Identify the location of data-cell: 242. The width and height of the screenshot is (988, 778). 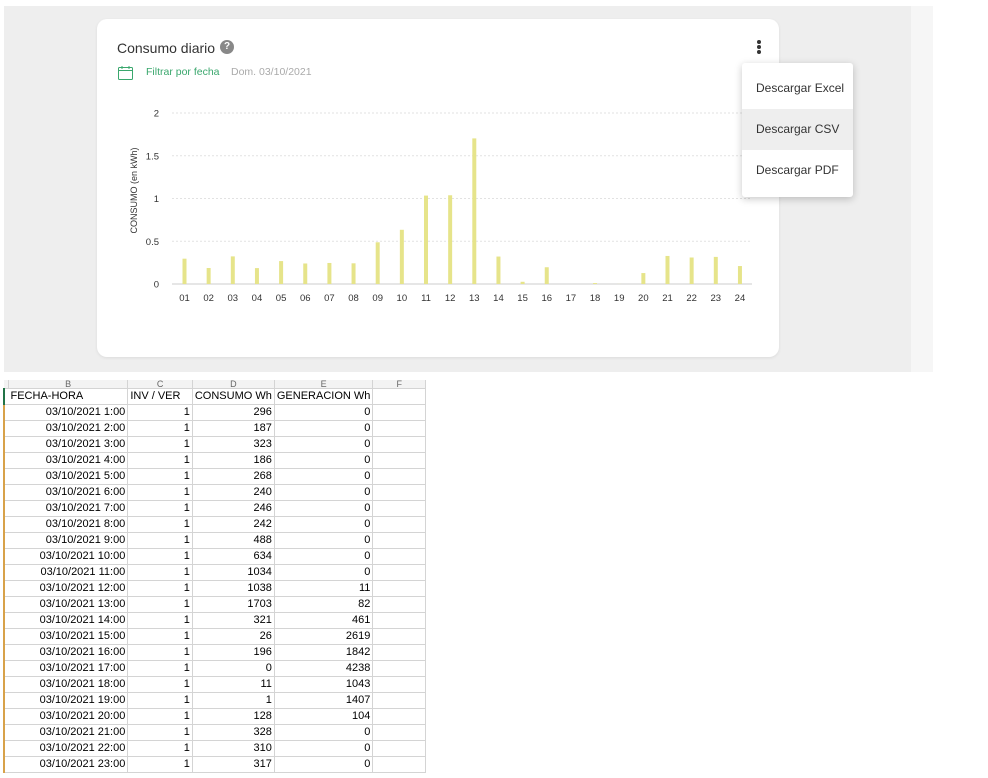
(233, 524).